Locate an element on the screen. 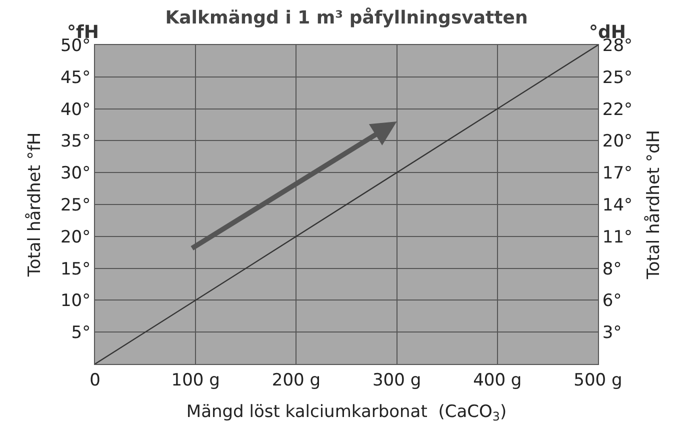  y-tick-label: 15° is located at coordinates (75, 269).